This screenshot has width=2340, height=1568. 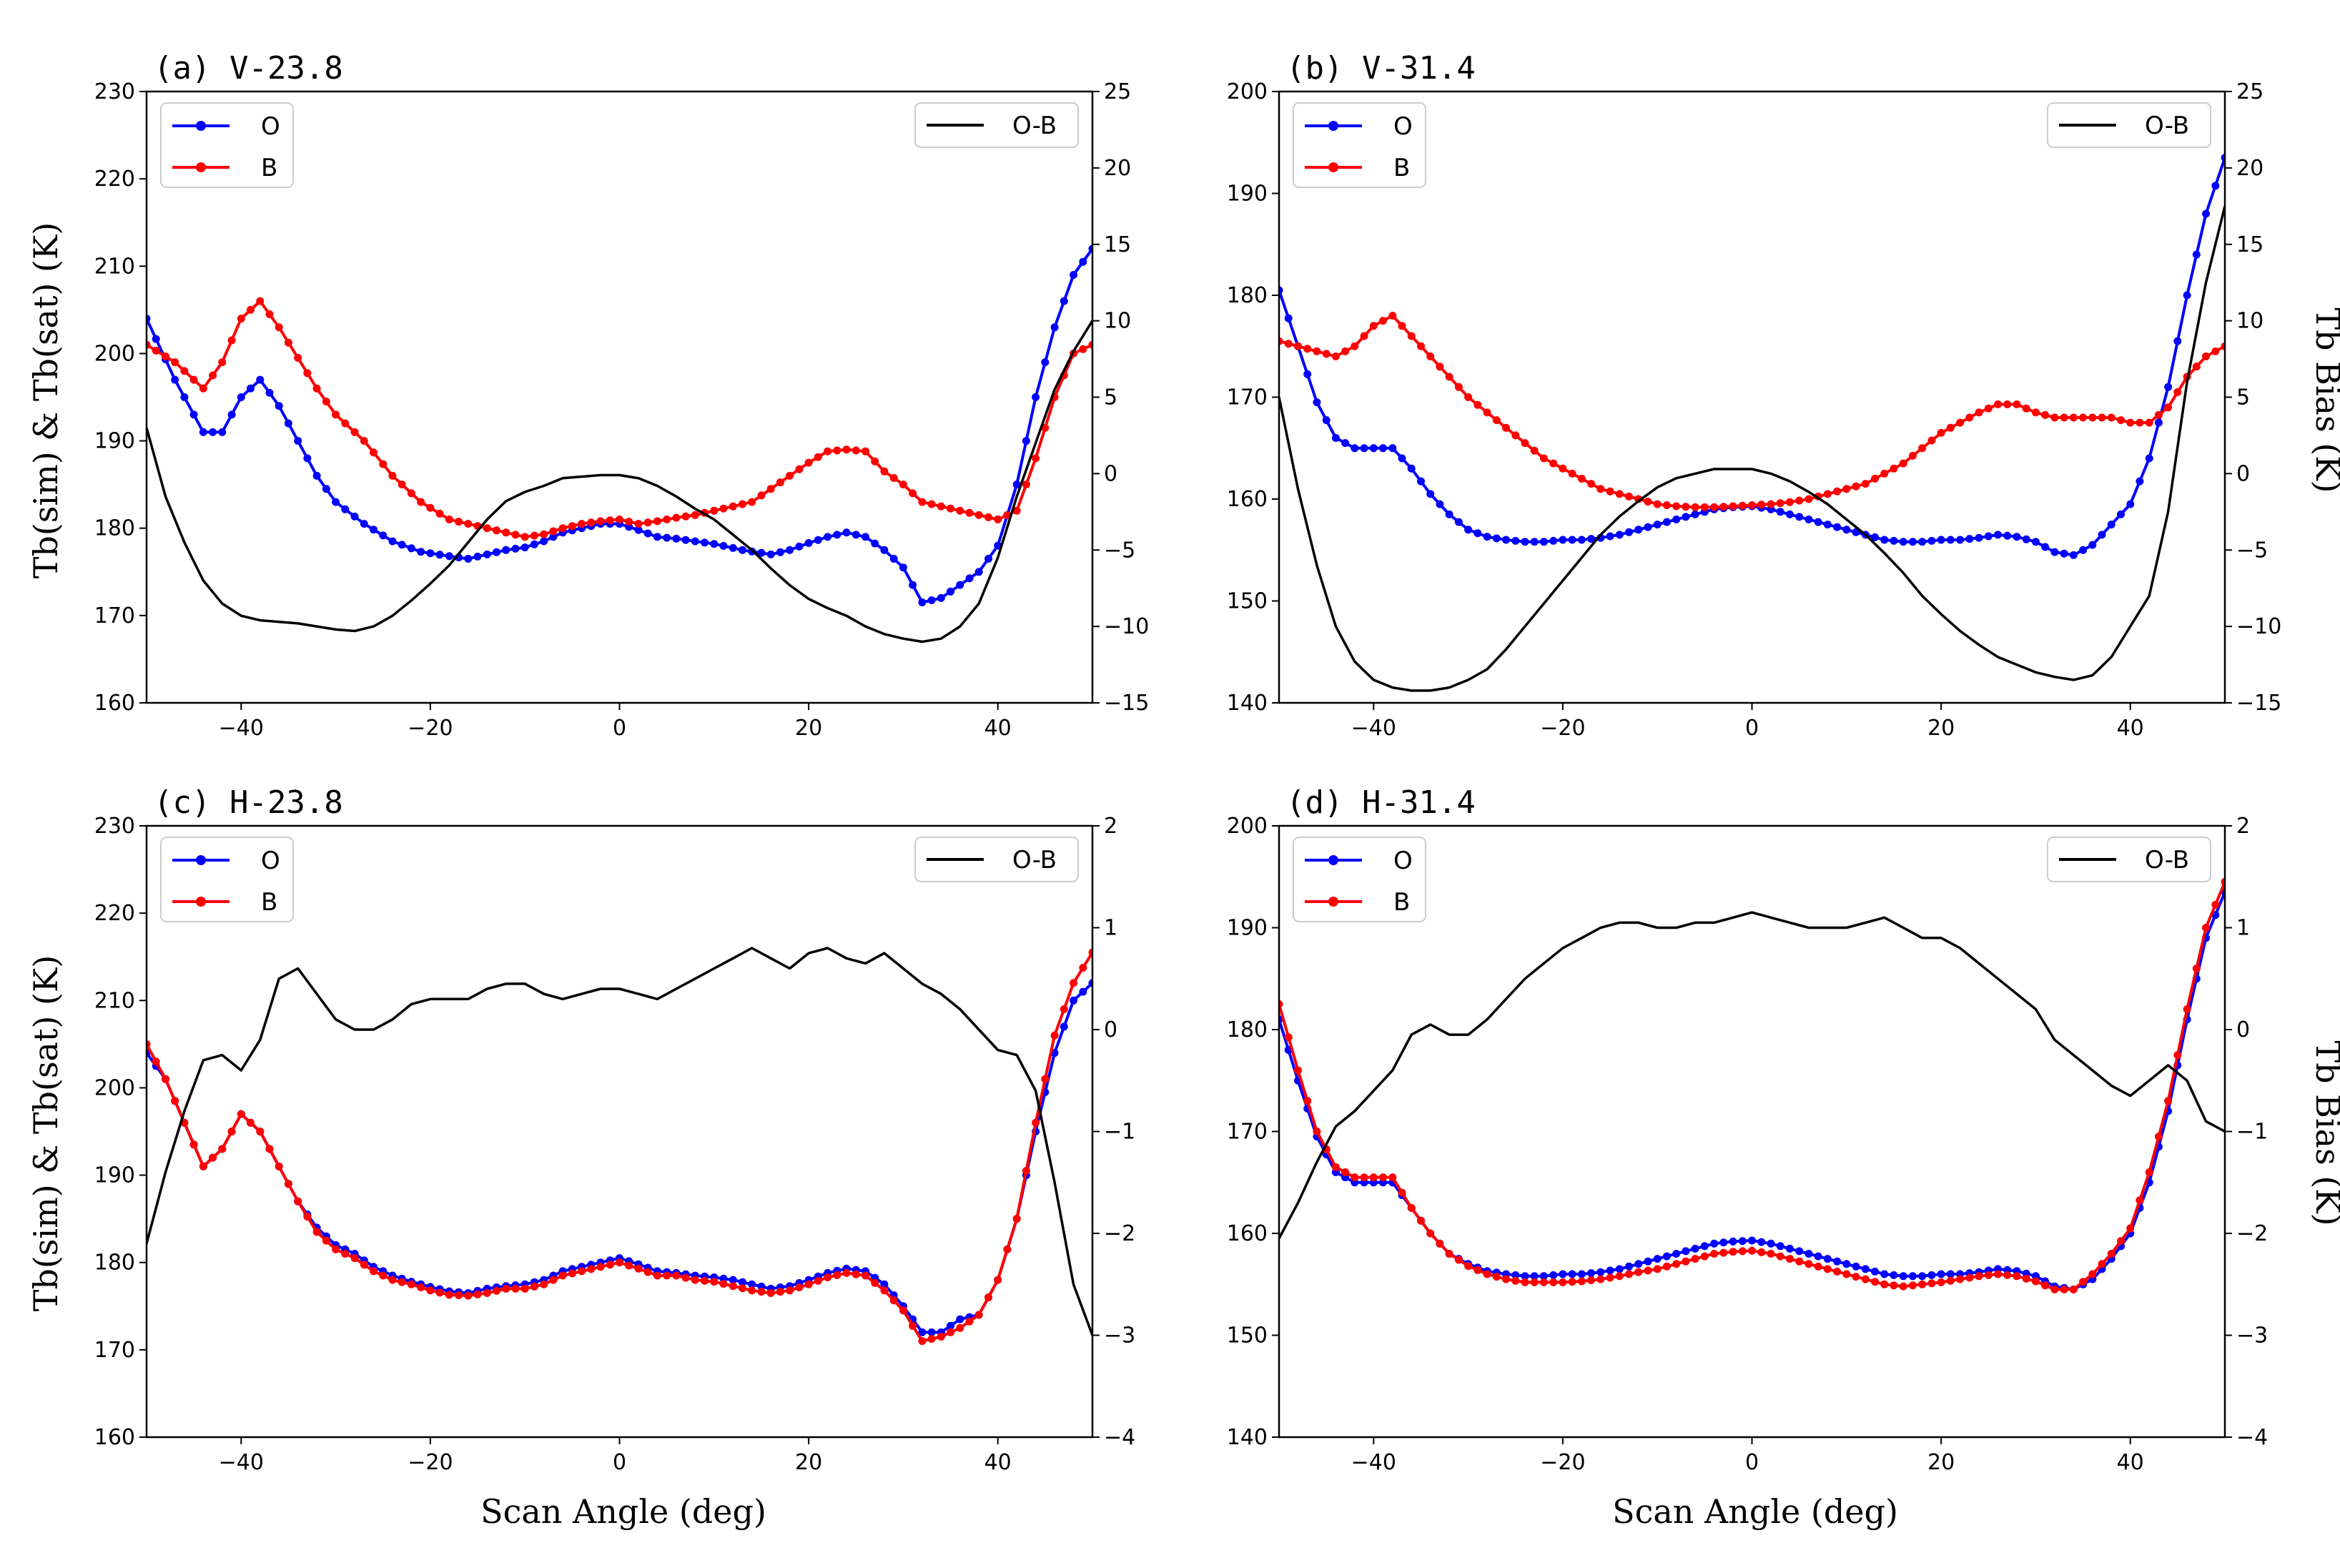 What do you see at coordinates (1381, 68) in the screenshot?
I see `panel-title: (b) V-31.4` at bounding box center [1381, 68].